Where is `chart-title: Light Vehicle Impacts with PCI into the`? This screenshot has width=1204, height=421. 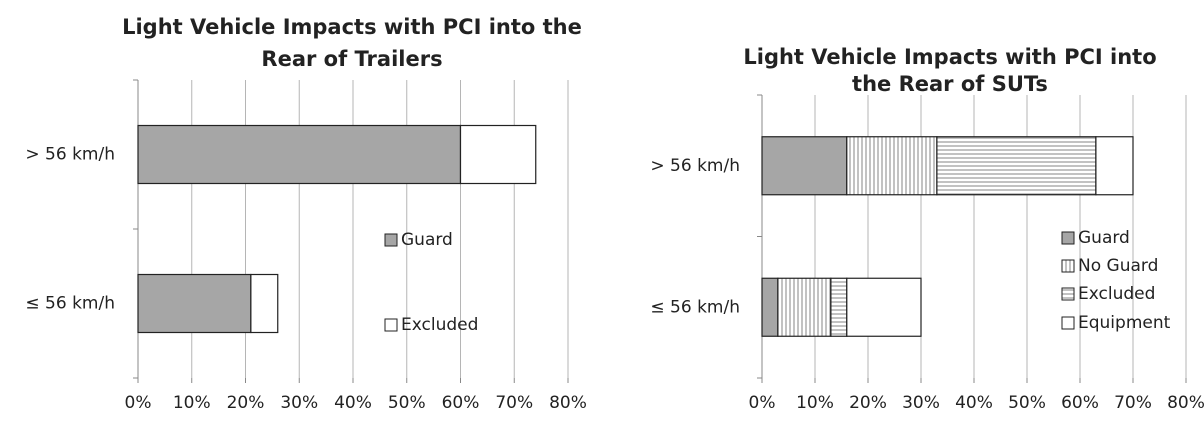 chart-title: Light Vehicle Impacts with PCI into the is located at coordinates (352, 27).